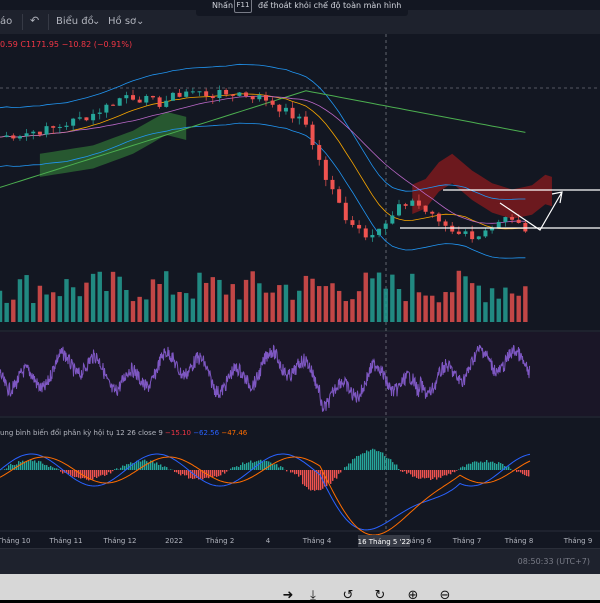 The image size is (600, 603). I want to click on download-icon: ⤓, so click(313, 596).